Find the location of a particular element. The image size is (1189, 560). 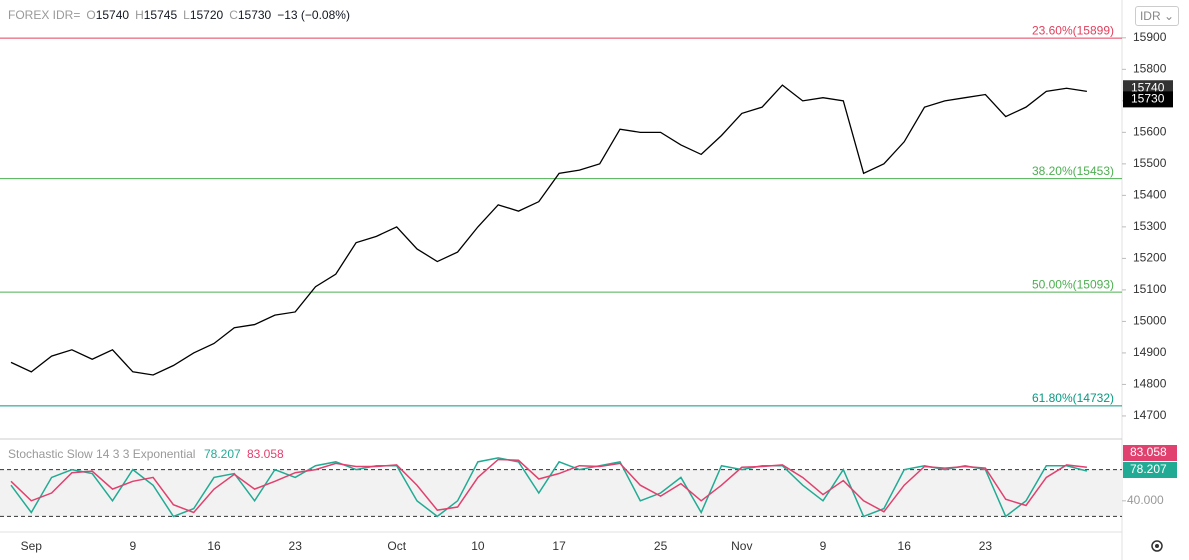

y-tick-label: 14800 is located at coordinates (1150, 384).